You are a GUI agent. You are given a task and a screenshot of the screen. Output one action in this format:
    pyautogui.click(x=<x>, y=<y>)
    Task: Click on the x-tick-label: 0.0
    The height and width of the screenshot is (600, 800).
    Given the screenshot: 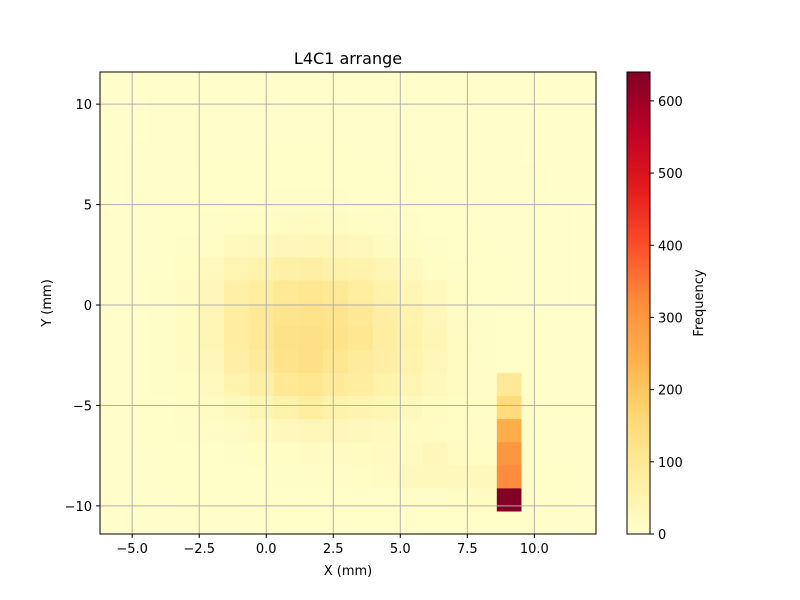 What is the action you would take?
    pyautogui.click(x=266, y=549)
    